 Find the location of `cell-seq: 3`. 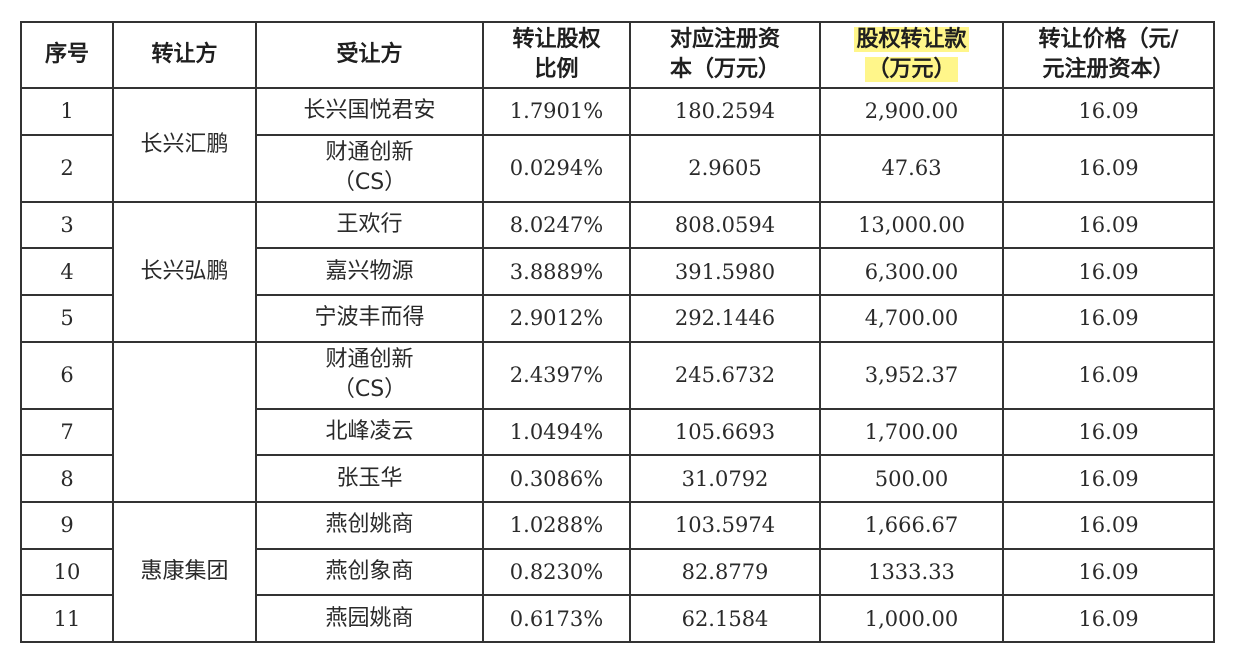

cell-seq: 3 is located at coordinates (67, 225).